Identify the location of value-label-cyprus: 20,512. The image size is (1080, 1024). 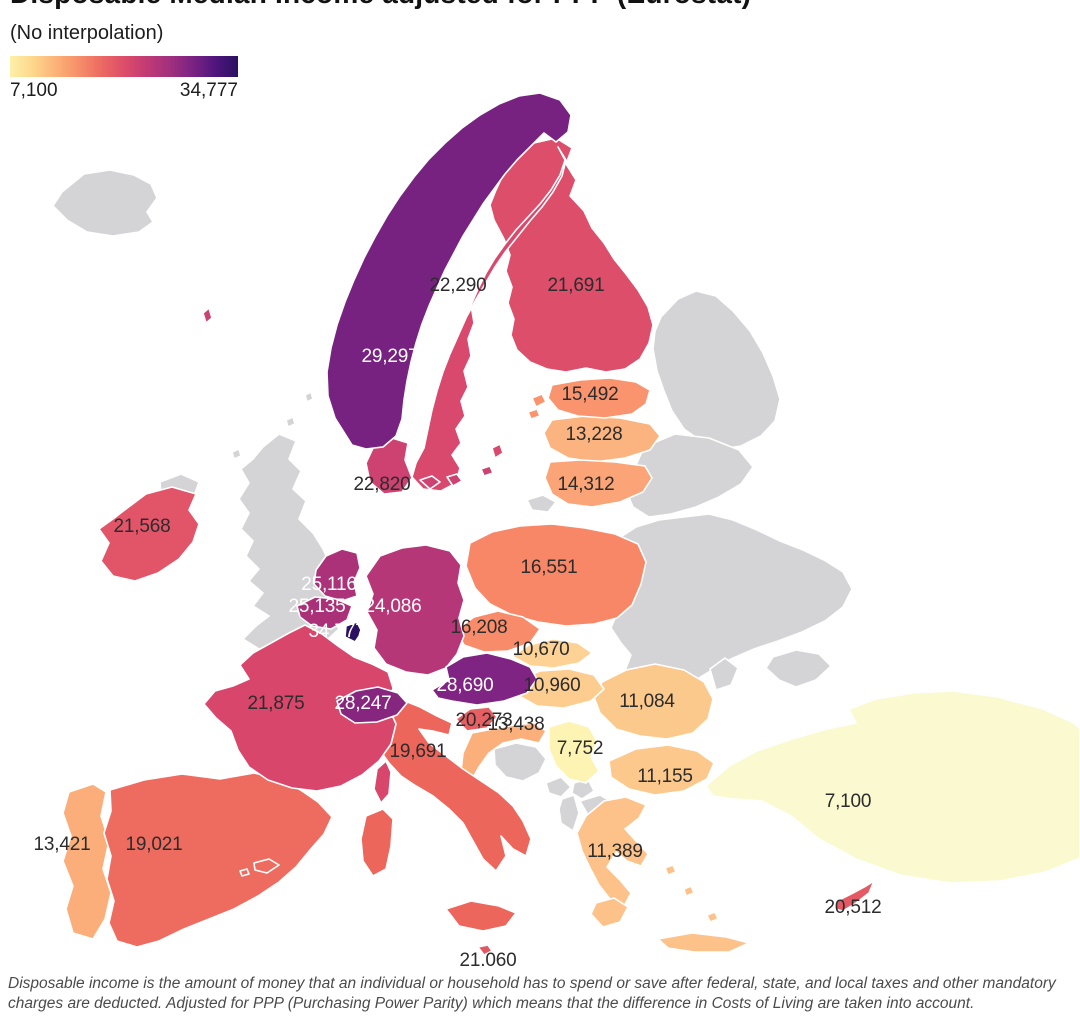
(853, 907).